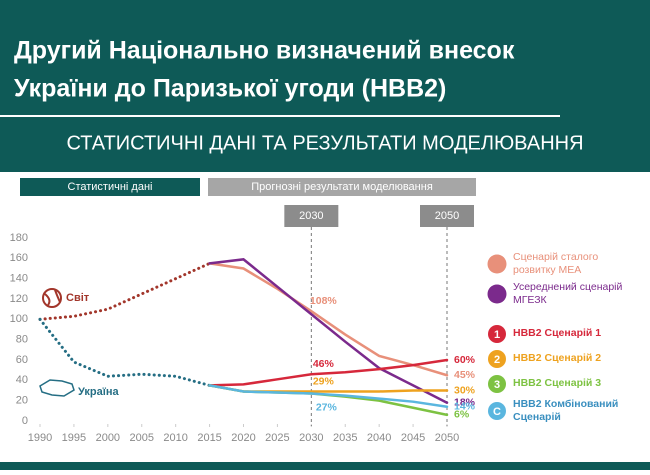 The image size is (650, 475). What do you see at coordinates (19, 238) in the screenshot?
I see `y-tick-label: 180` at bounding box center [19, 238].